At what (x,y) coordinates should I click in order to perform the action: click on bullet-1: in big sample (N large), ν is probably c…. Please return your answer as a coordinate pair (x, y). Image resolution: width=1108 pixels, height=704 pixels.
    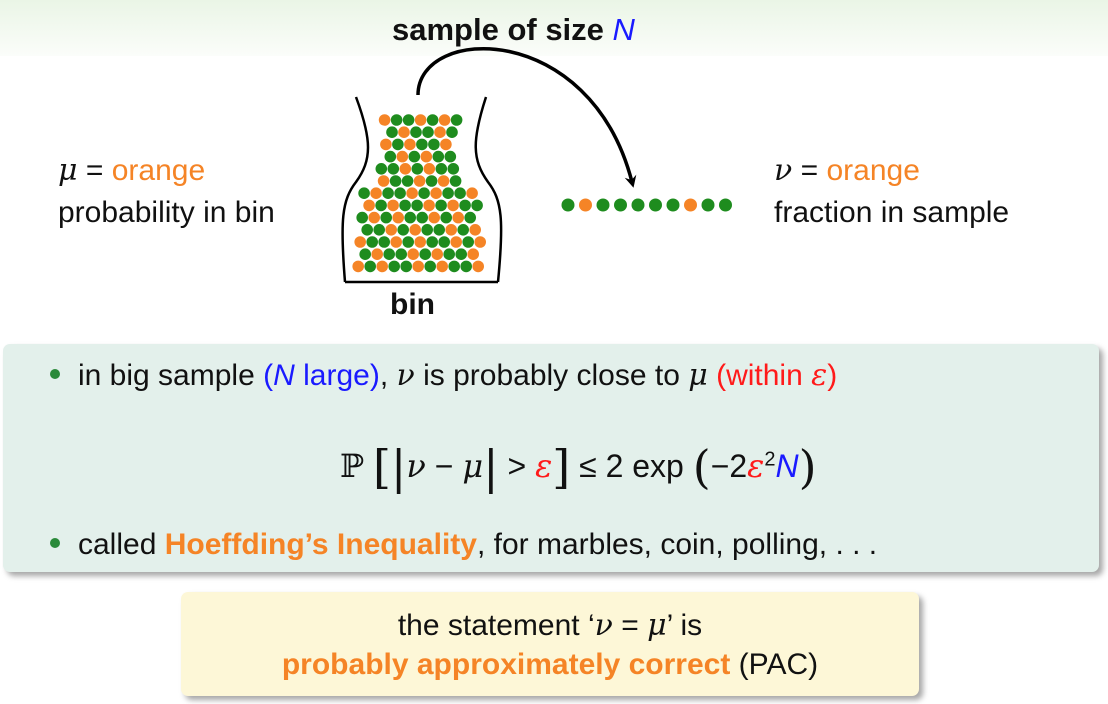
    Looking at the image, I should click on (443, 375).